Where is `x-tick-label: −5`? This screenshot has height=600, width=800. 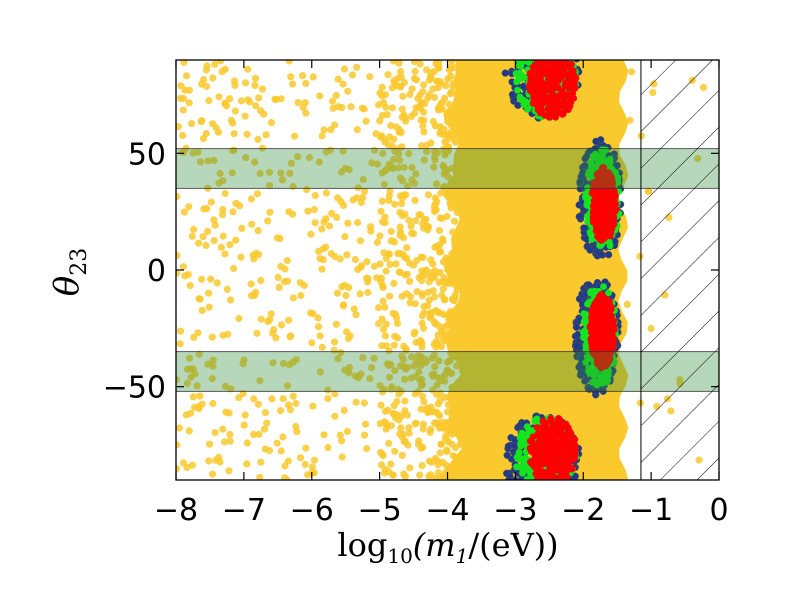 x-tick-label: −5 is located at coordinates (380, 510).